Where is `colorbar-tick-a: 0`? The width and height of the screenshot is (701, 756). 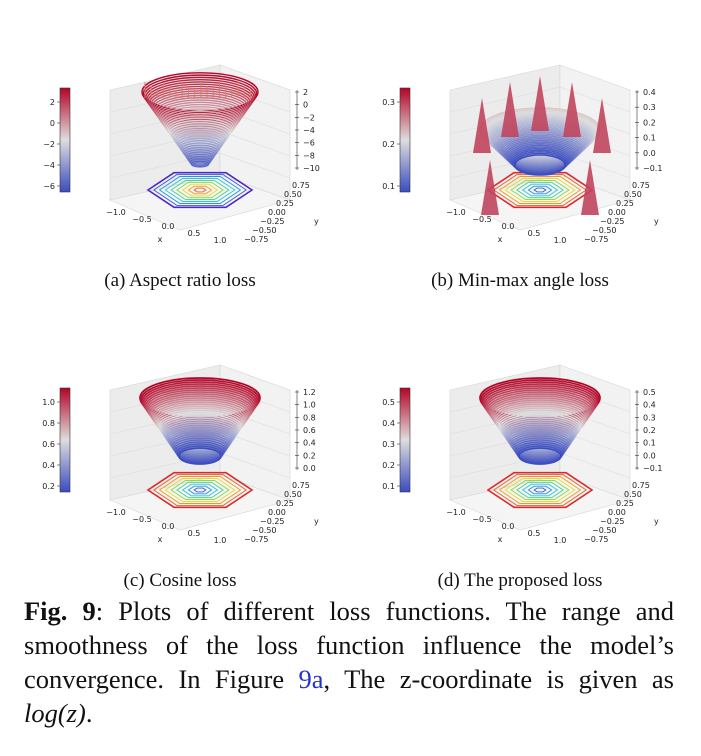
colorbar-tick-a: 0 is located at coordinates (52, 123).